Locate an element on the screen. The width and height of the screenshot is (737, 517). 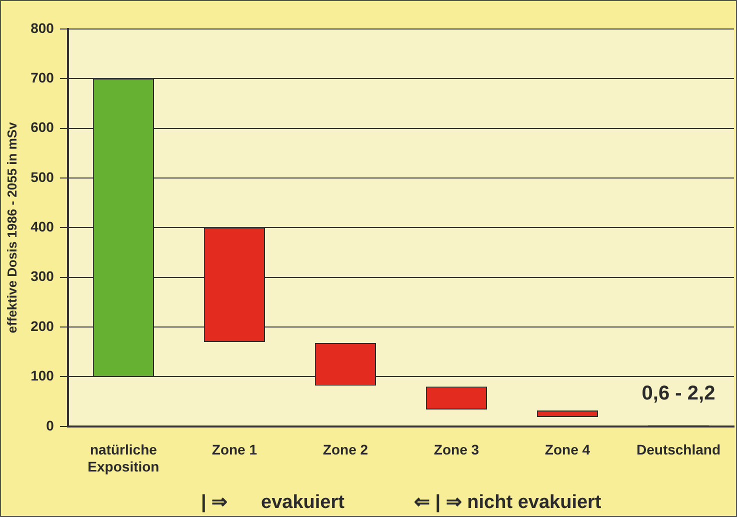
y-tick-label: 300 is located at coordinates (42, 276).